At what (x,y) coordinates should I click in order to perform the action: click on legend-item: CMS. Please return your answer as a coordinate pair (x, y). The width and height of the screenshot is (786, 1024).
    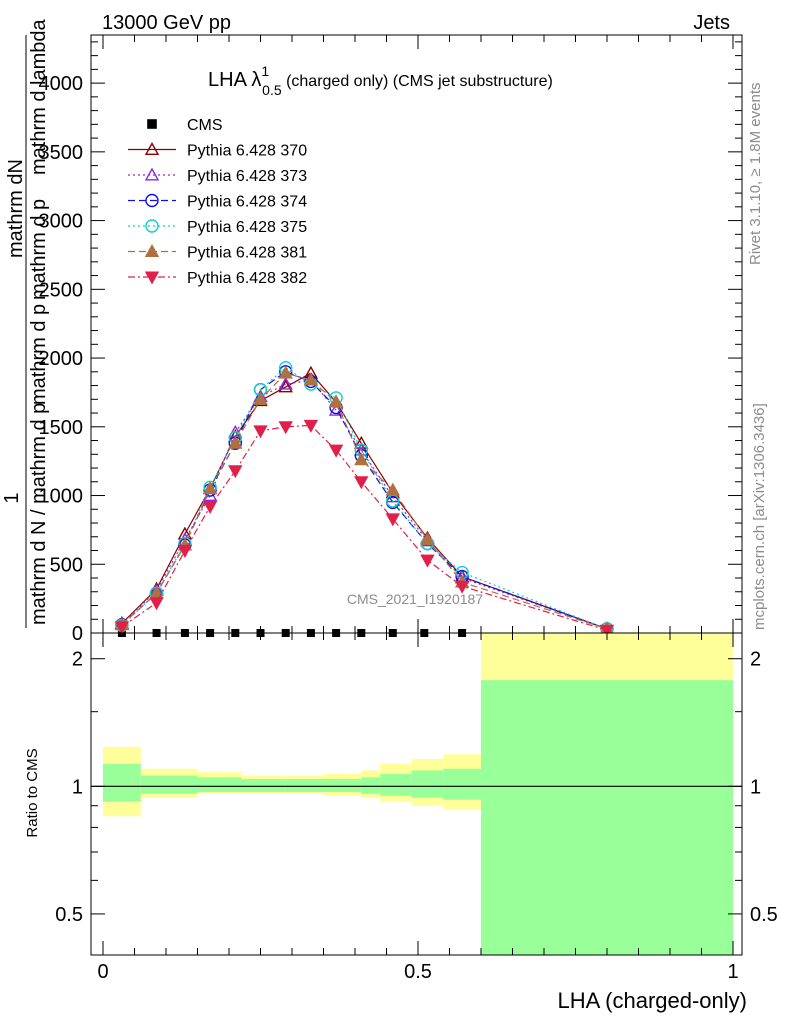
    Looking at the image, I should click on (185, 125).